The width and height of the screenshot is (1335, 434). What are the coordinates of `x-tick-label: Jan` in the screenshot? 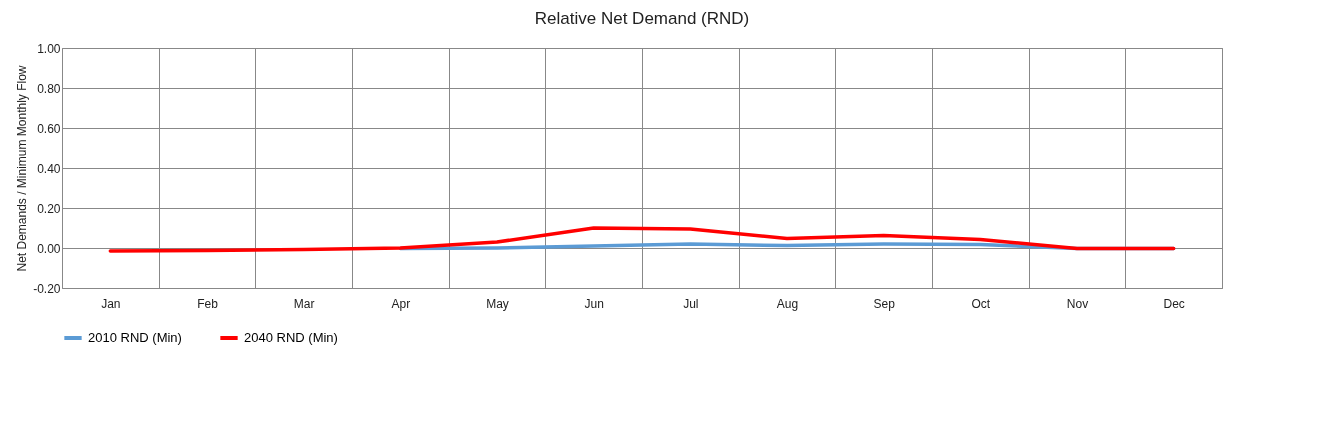 It's located at (111, 303).